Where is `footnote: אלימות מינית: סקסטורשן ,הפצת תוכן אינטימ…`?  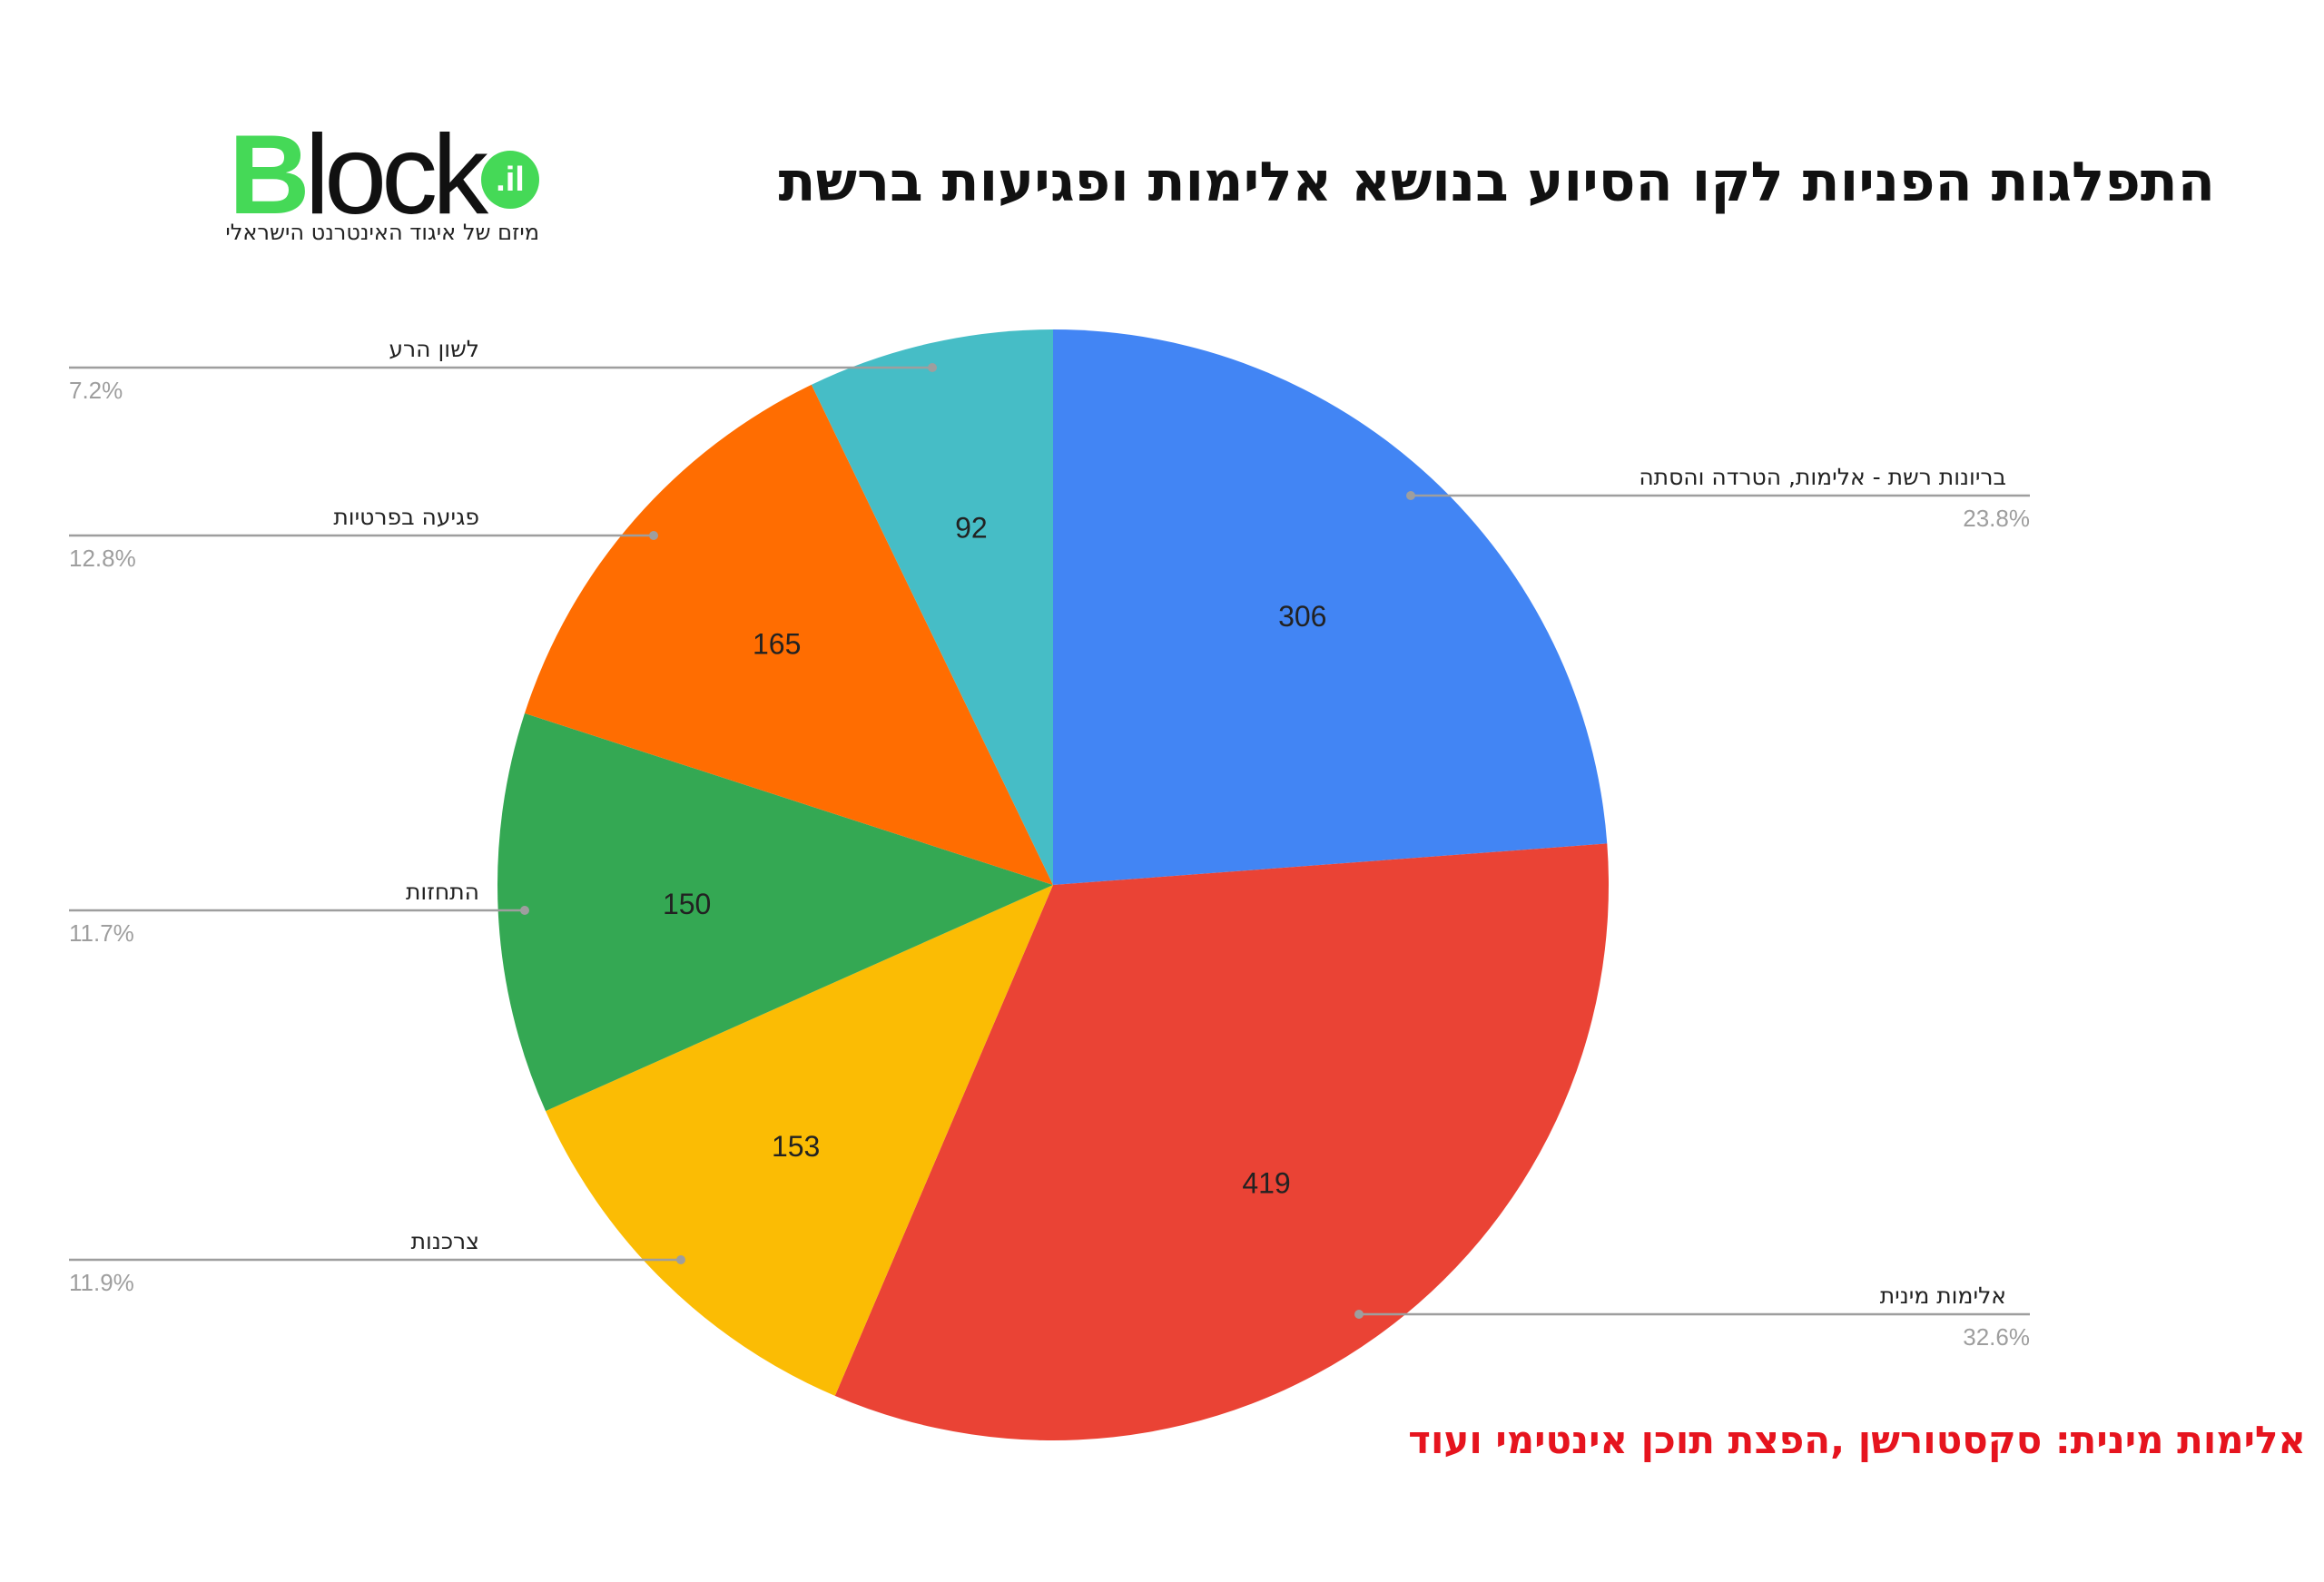
footnote: אלימות מינית: סקסטורשן ,הפצת תוכן אינטימ… is located at coordinates (1857, 1440).